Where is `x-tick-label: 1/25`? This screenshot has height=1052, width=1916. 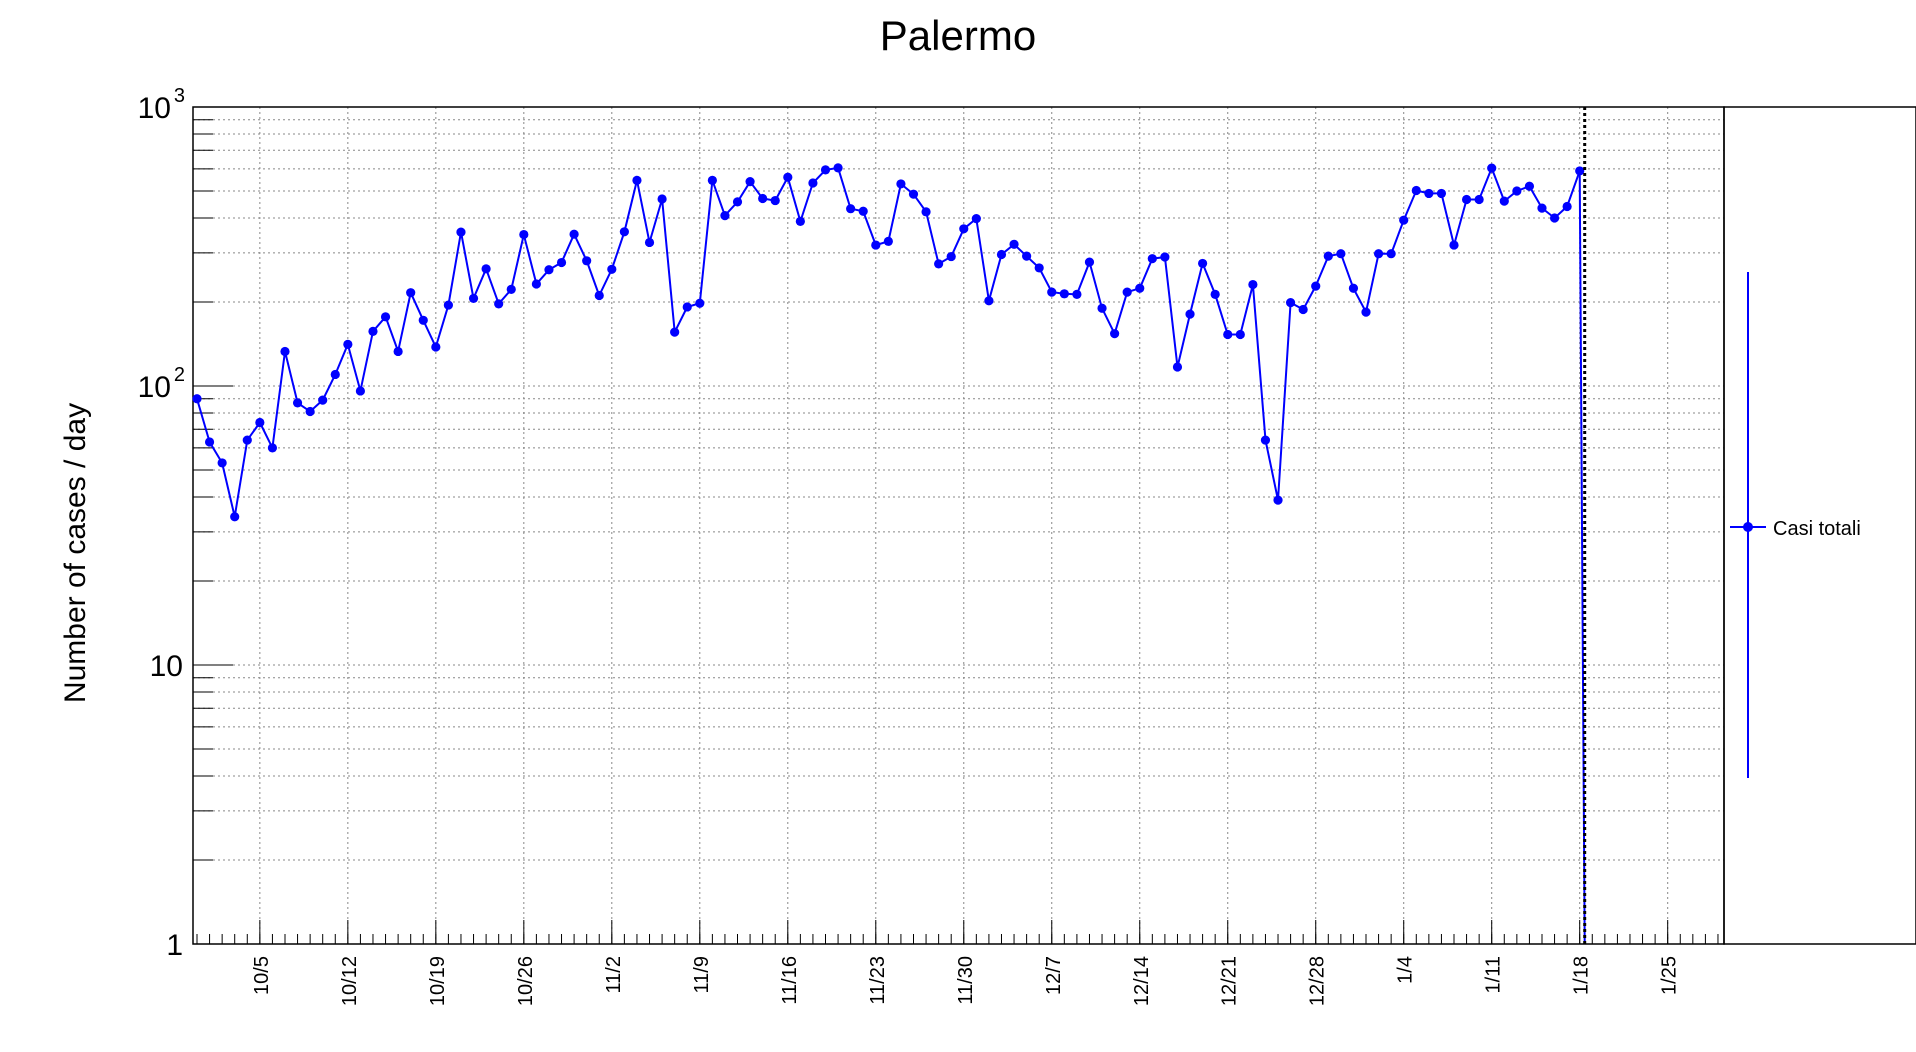 x-tick-label: 1/25 is located at coordinates (1670, 975).